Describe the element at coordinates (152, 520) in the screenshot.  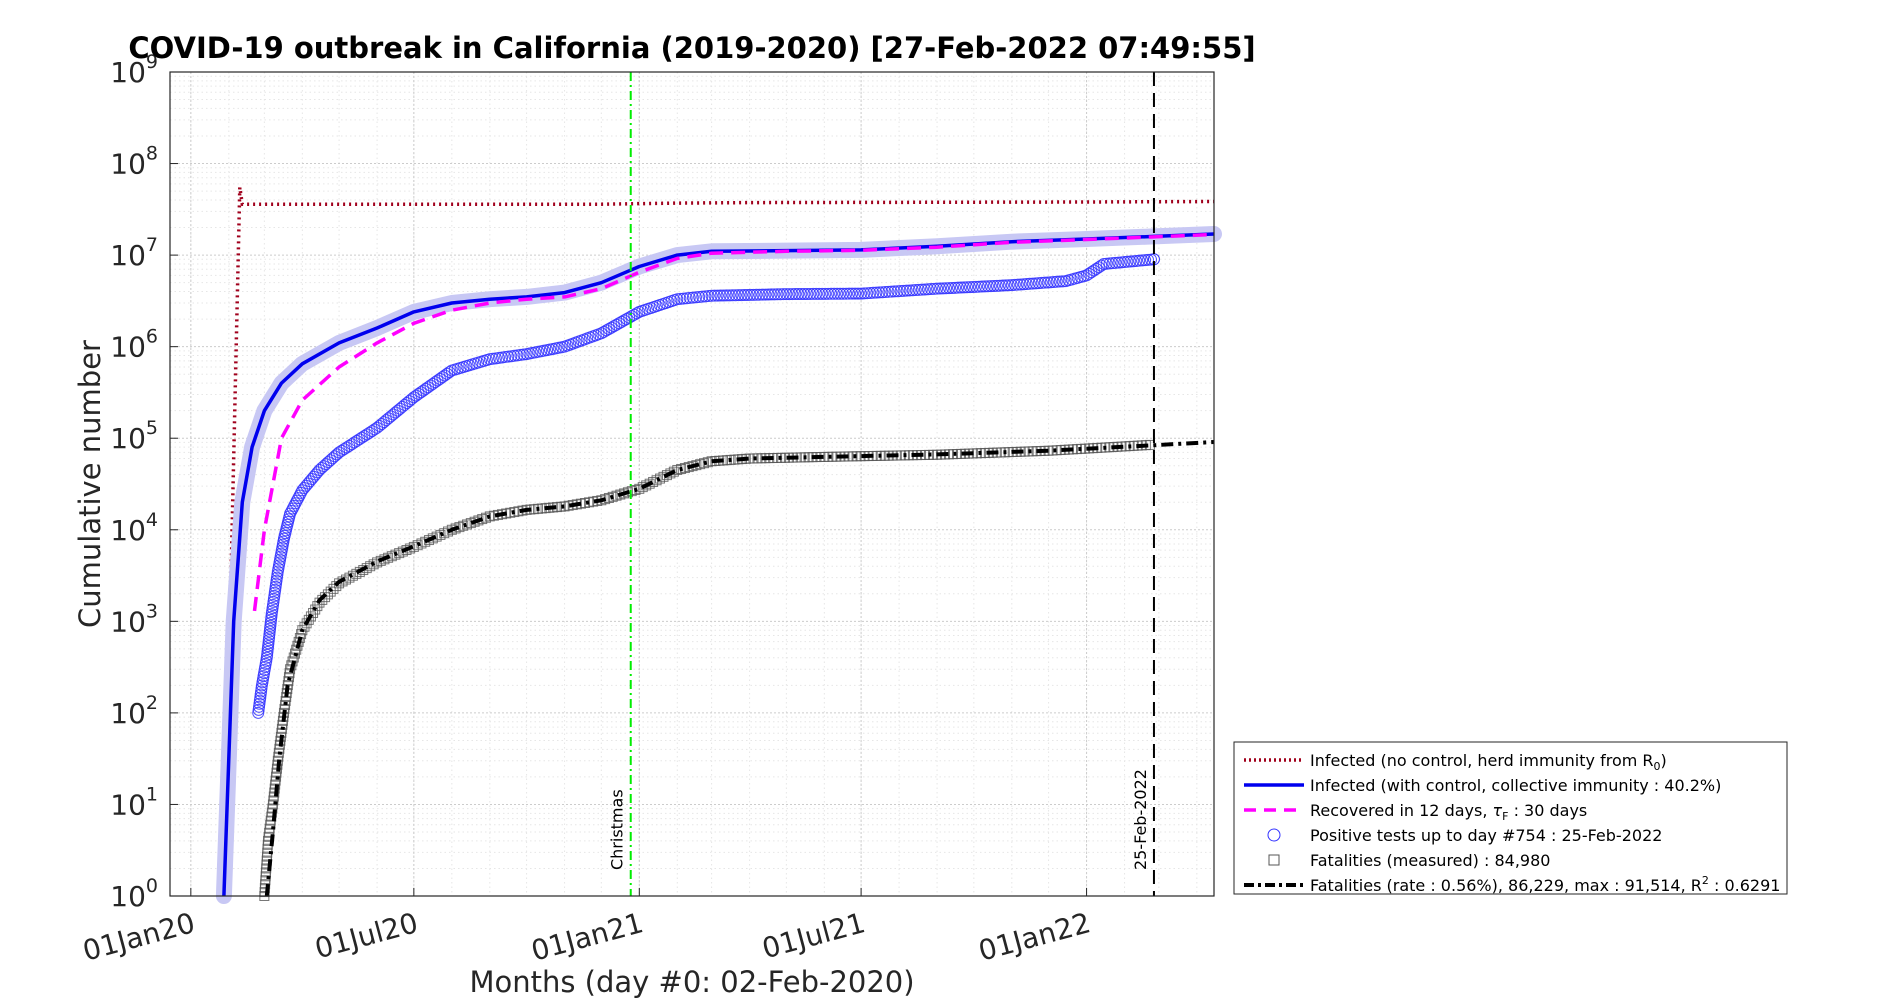
I see `y-tick-exponent: 4` at that location.